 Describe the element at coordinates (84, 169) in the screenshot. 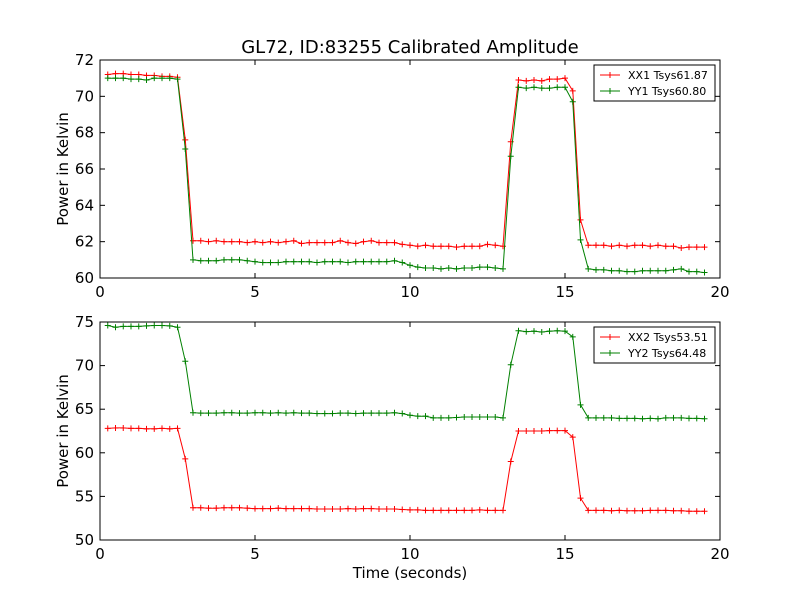

I see `top-ytick-label: 66` at that location.